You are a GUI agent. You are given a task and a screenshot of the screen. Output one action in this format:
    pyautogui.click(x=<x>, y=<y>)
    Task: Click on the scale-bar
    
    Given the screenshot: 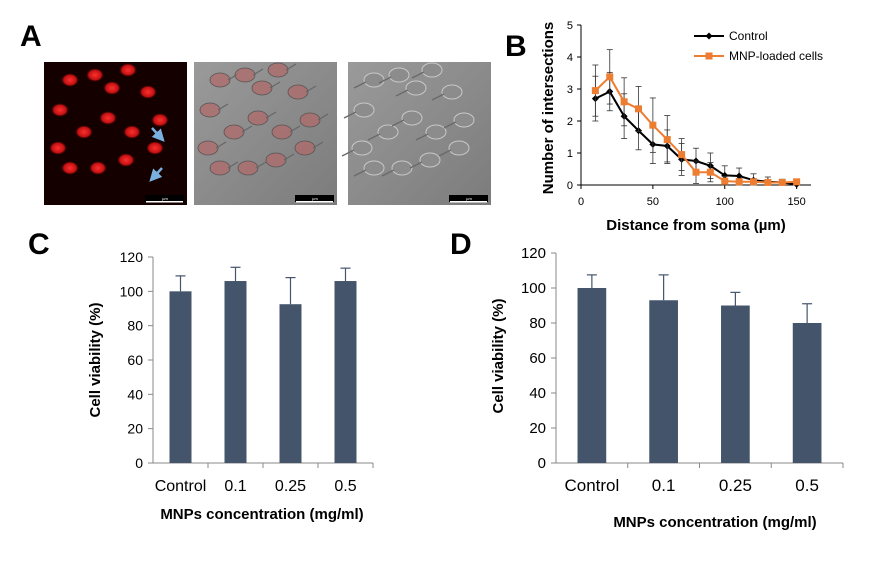 What is the action you would take?
    pyautogui.click(x=164, y=202)
    